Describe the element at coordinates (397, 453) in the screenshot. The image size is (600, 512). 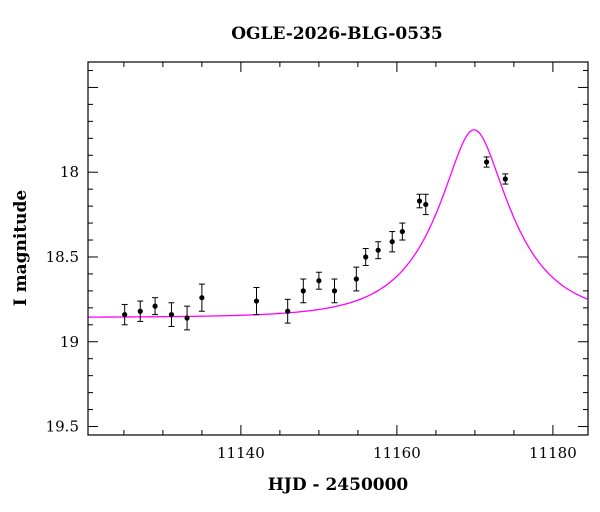
I see `x-tick-label: 11160` at that location.